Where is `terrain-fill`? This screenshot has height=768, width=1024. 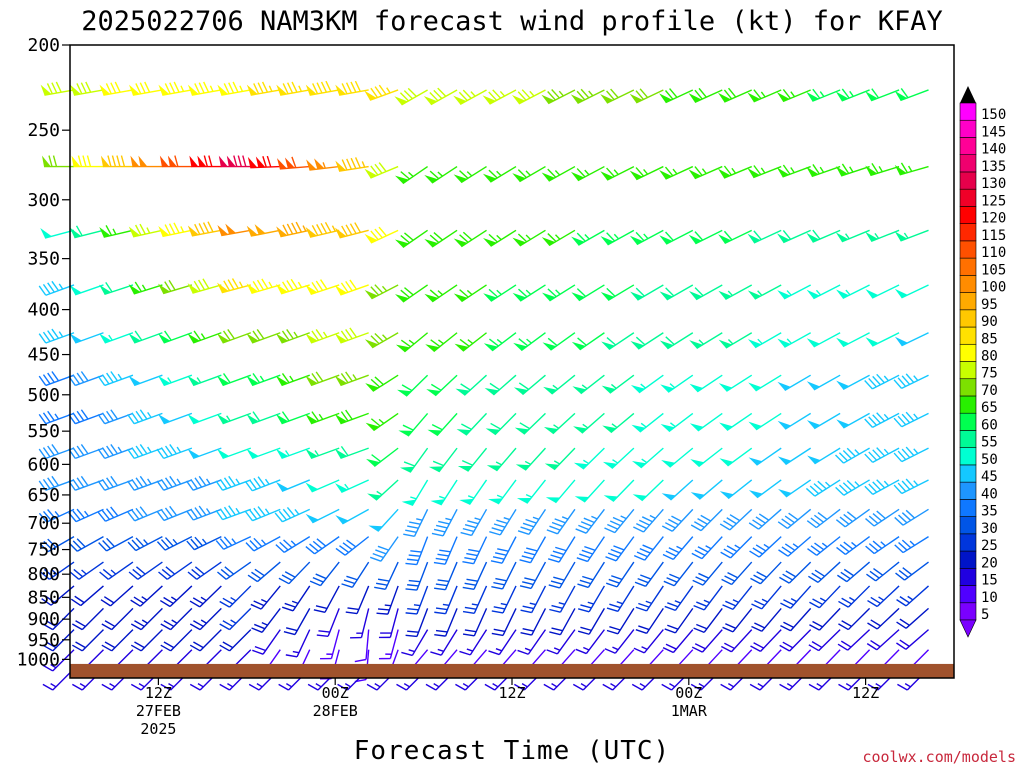
terrain-fill is located at coordinates (512, 670).